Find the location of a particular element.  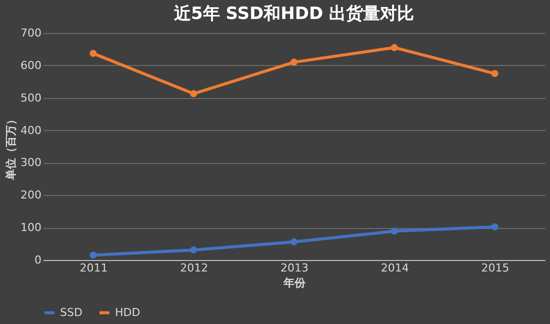

y-tick-label: 700 is located at coordinates (31, 33).